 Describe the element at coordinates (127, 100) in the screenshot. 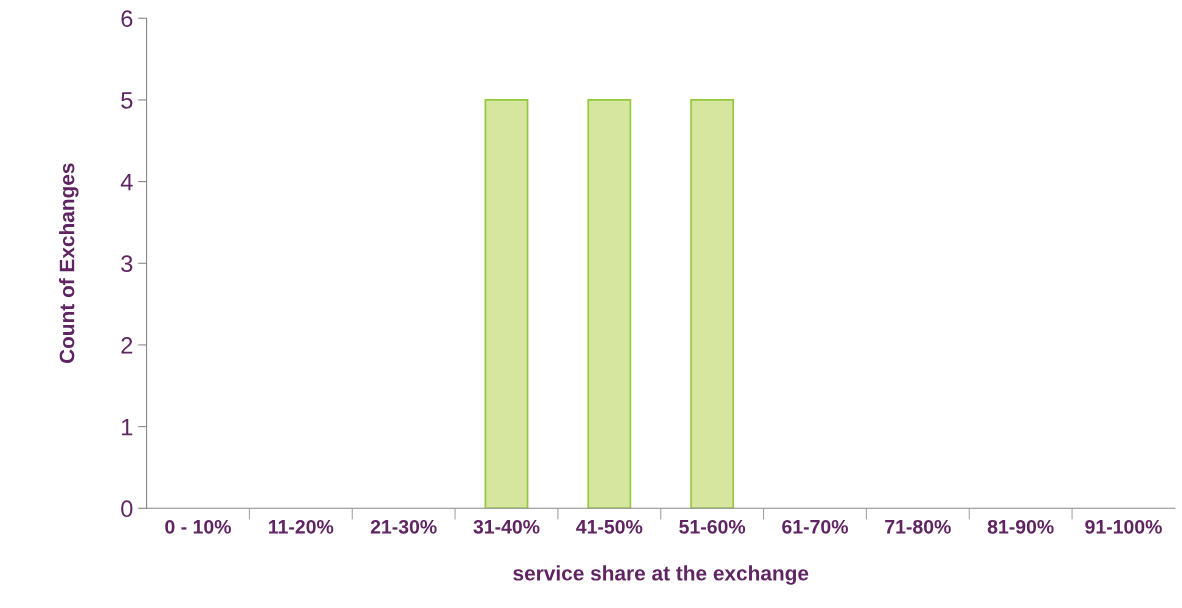

I see `y-tick-label: 5` at that location.